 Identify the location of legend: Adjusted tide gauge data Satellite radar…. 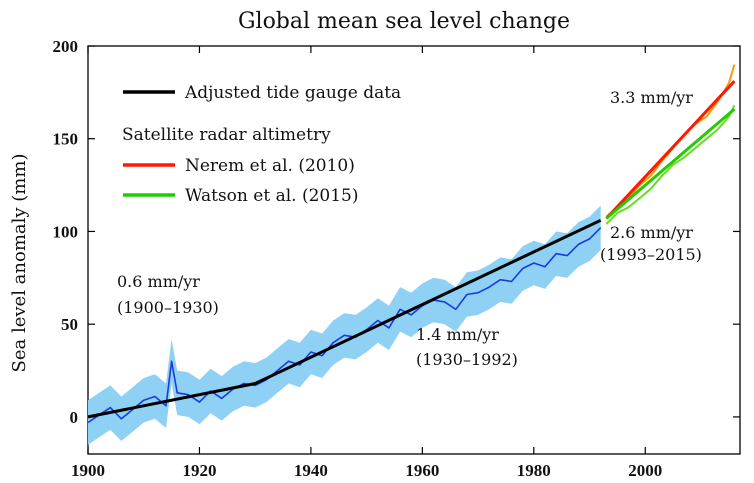
(261, 144).